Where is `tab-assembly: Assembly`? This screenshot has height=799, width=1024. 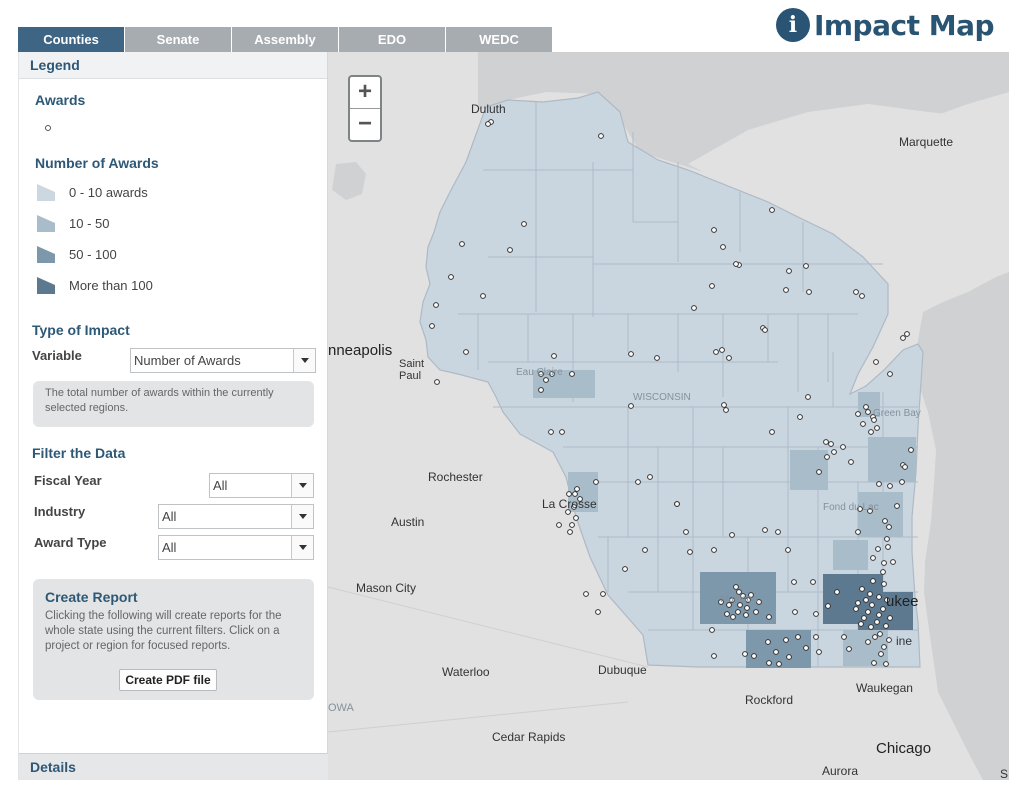 tab-assembly: Assembly is located at coordinates (285, 39).